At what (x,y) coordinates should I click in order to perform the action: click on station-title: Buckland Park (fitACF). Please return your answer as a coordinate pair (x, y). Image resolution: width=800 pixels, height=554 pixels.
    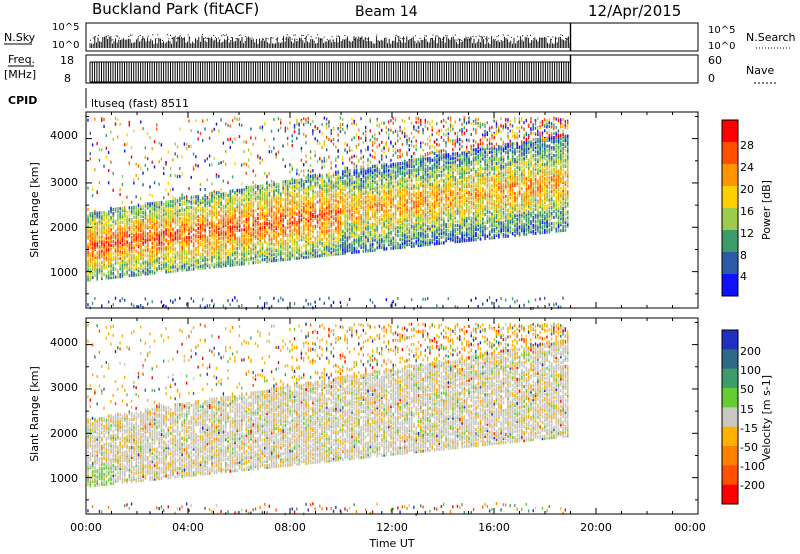
    Looking at the image, I should click on (175, 9).